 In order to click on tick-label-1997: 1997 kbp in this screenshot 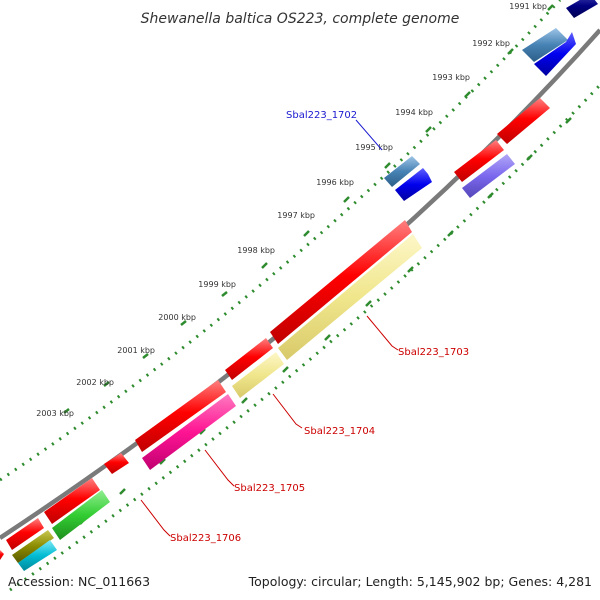, I will do `click(296, 215)`.